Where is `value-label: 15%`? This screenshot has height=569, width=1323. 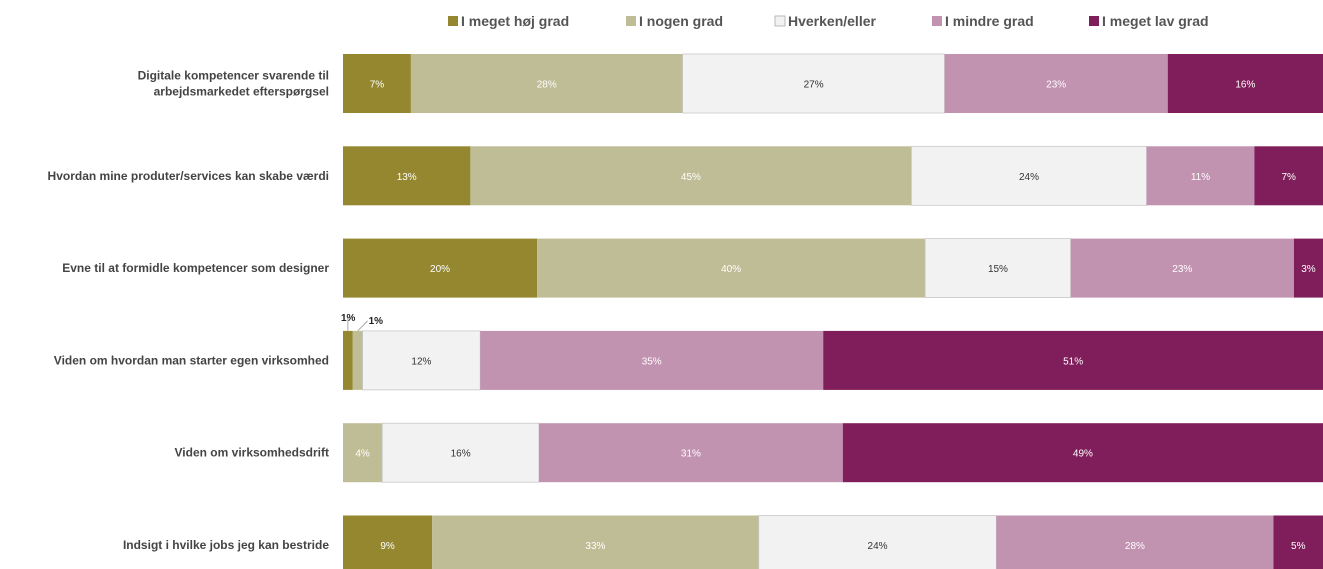 value-label: 15% is located at coordinates (998, 269).